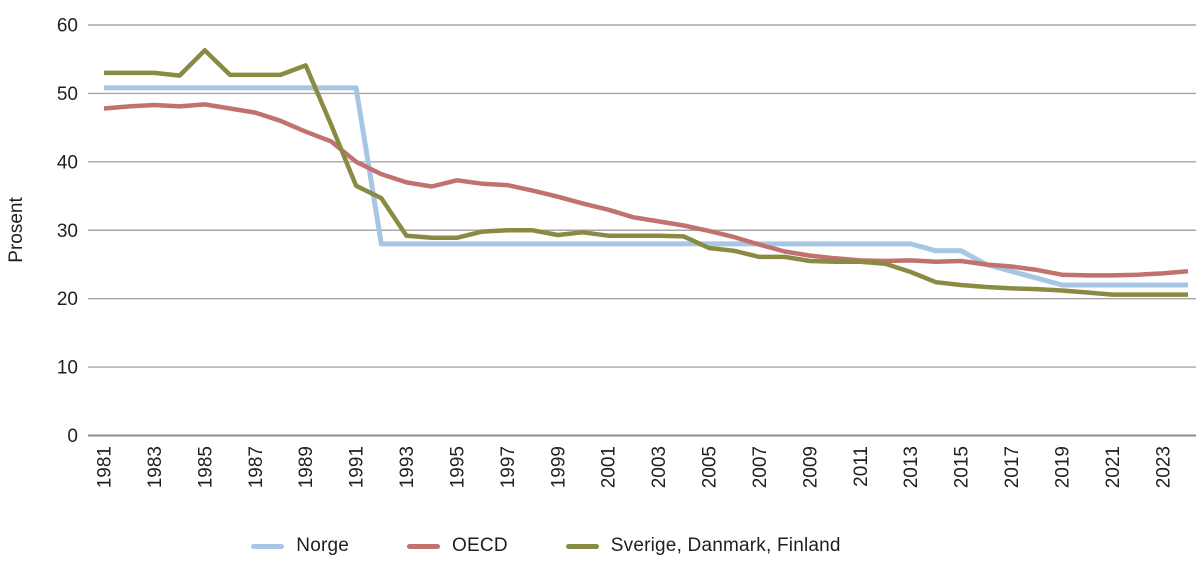 This screenshot has width=1200, height=570. Describe the element at coordinates (16, 230) in the screenshot. I see `y-axis-label: Prosent` at that location.